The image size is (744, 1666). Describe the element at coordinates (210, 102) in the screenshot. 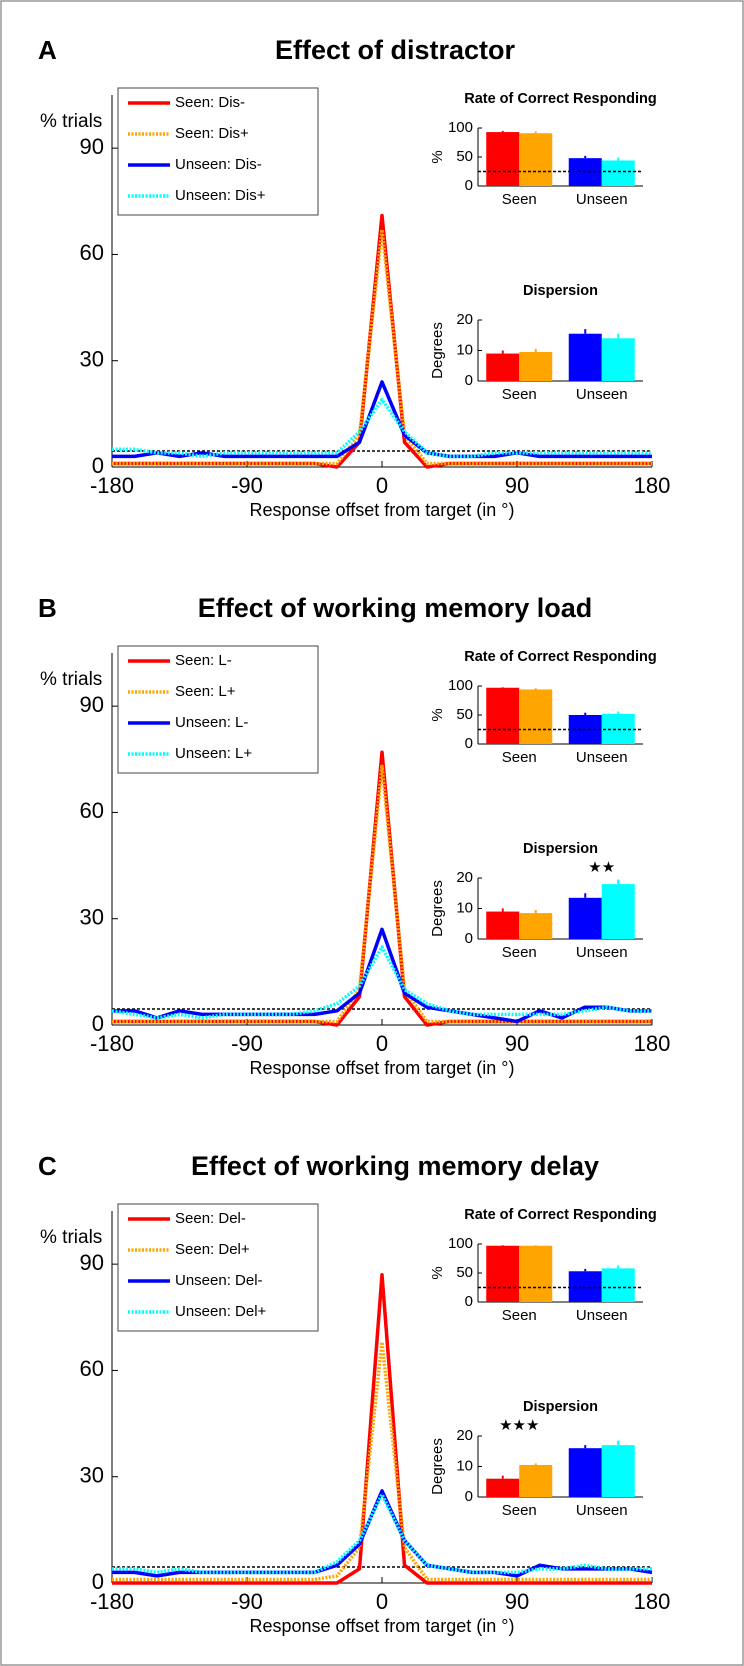

I see `legend-label: Seen: Dis-` at that location.